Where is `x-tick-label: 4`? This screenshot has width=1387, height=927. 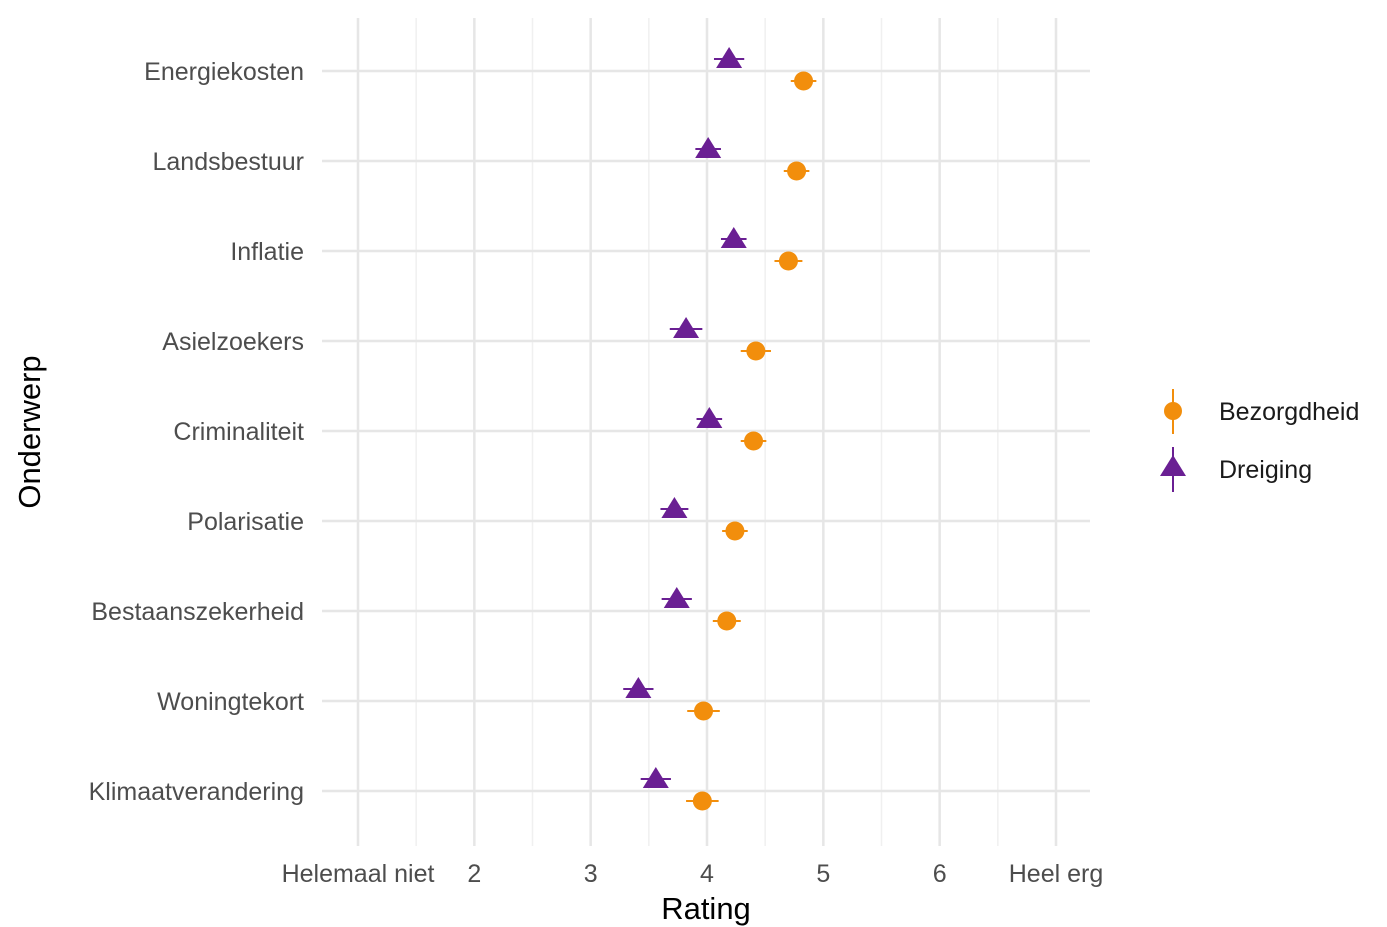
x-tick-label: 4 is located at coordinates (707, 874).